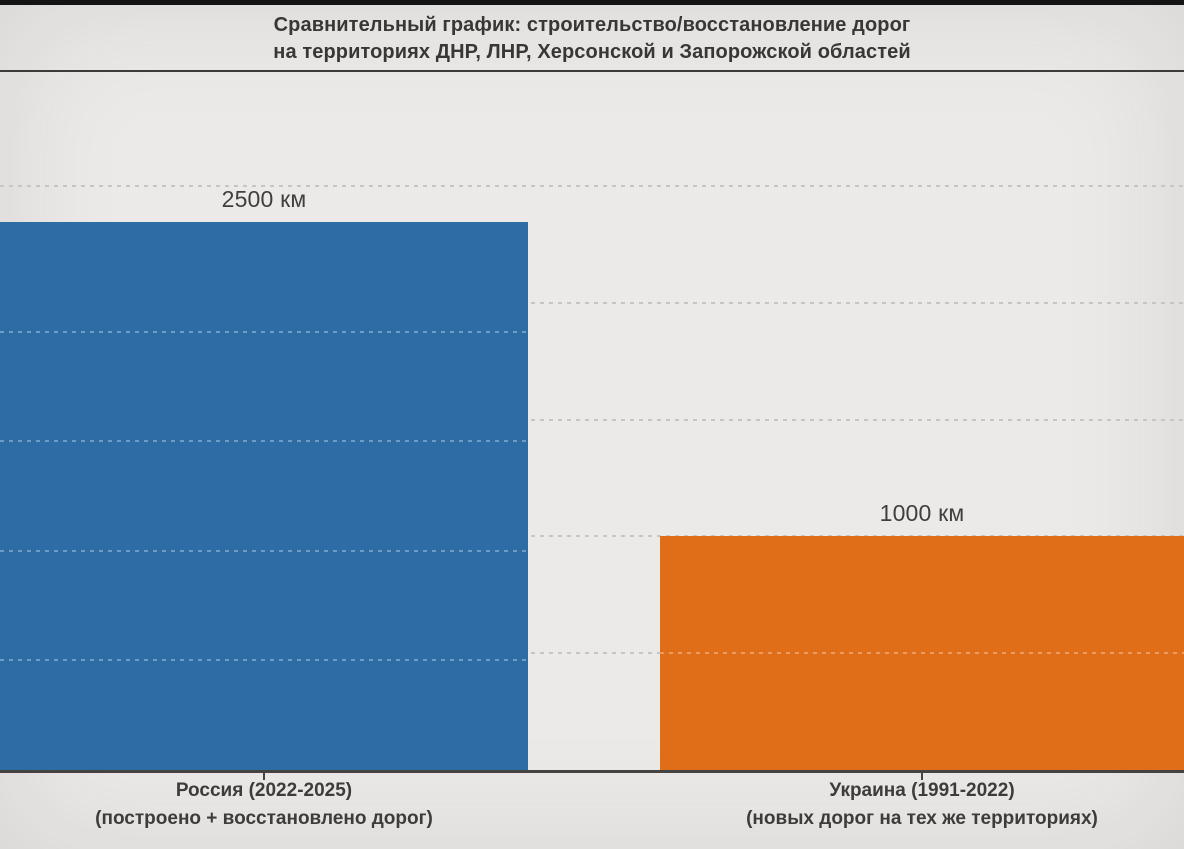  I want to click on bar-ukraine, so click(922, 653).